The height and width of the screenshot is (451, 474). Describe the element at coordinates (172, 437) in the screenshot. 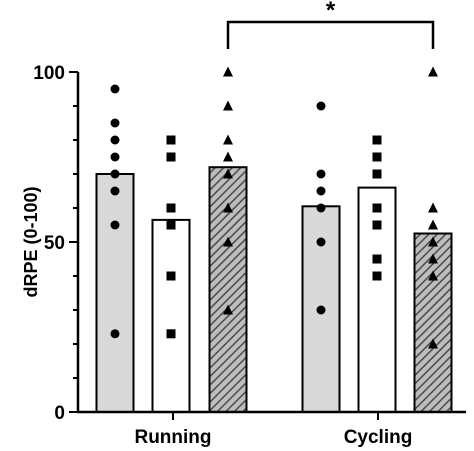

I see `x-category-label: Running` at that location.